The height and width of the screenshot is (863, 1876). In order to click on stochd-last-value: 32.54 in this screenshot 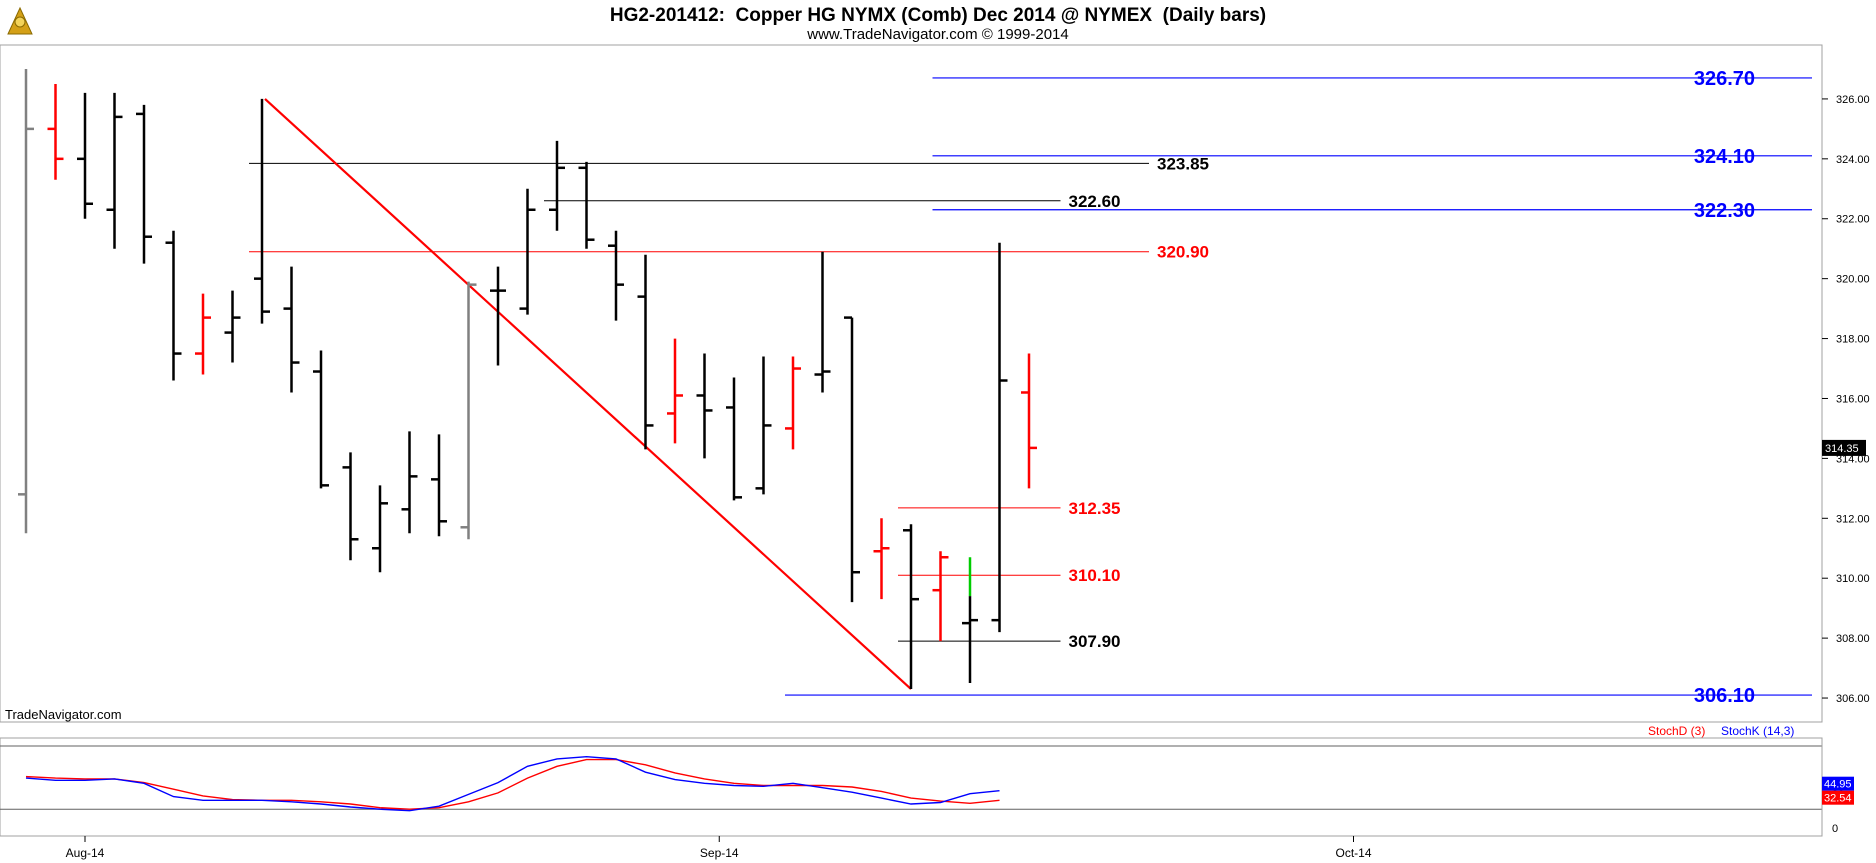, I will do `click(1838, 799)`.